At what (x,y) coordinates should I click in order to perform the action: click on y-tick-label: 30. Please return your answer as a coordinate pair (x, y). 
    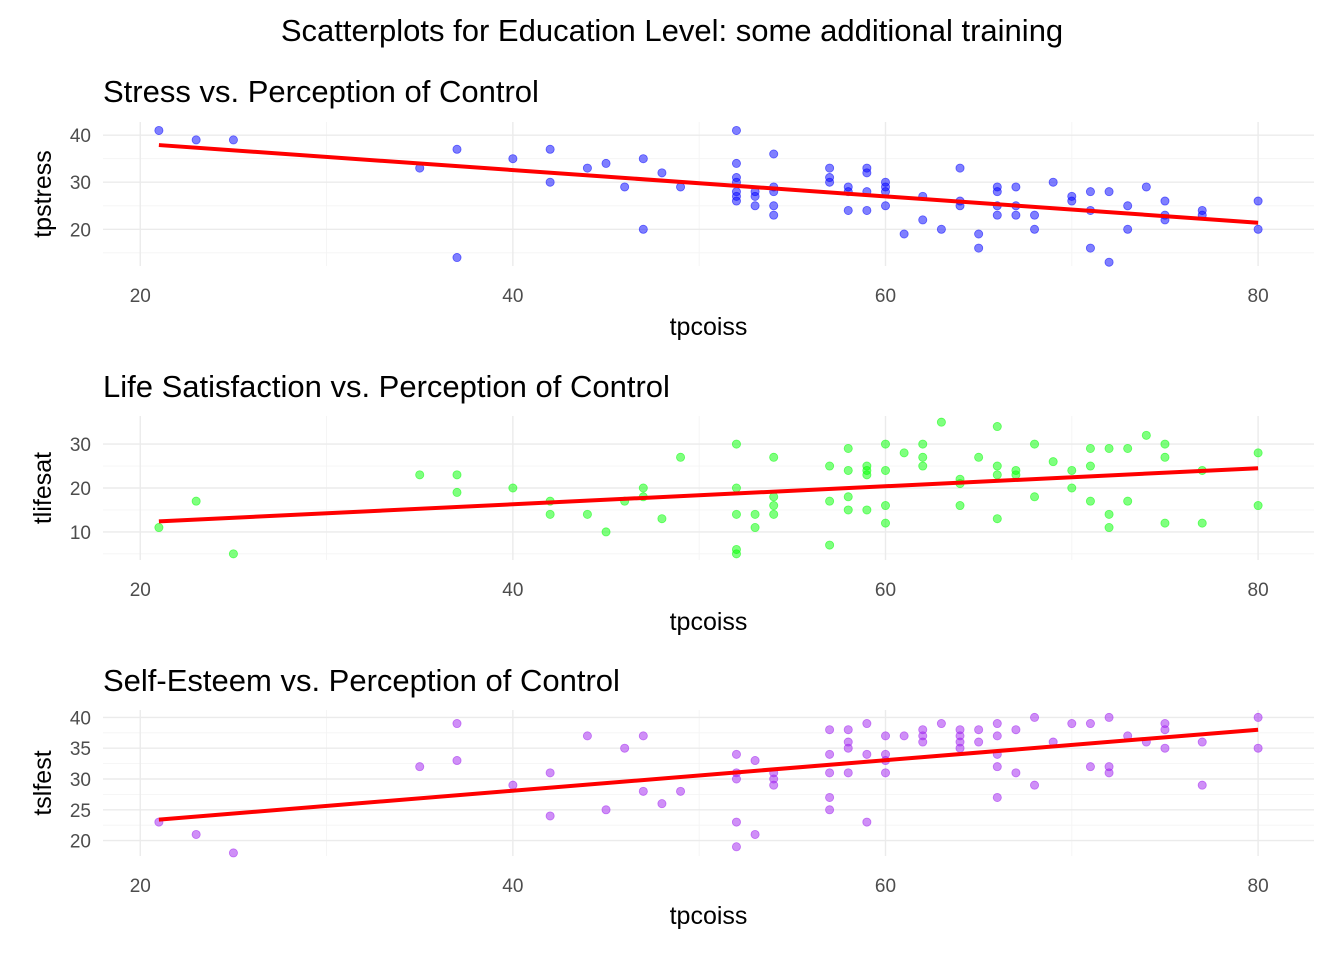
    Looking at the image, I should click on (80, 780).